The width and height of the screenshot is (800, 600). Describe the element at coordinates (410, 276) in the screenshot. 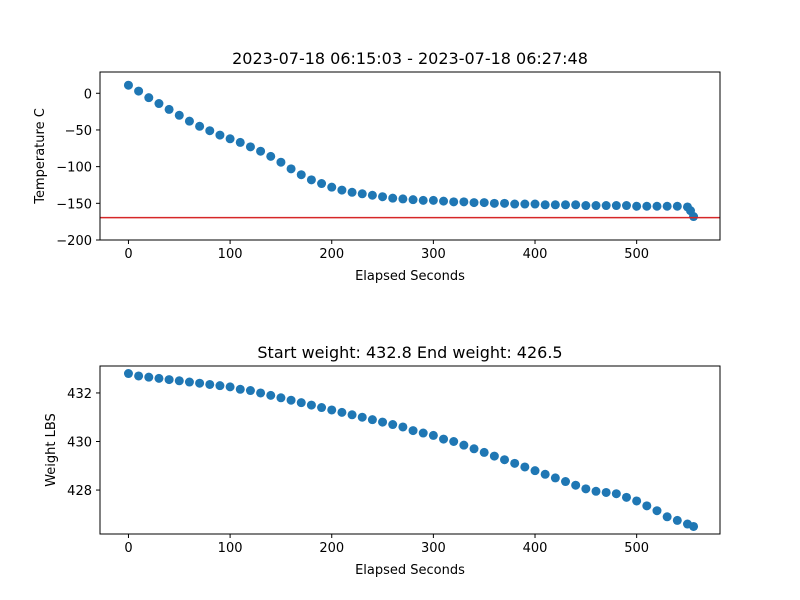

I see `temperature-x-axis-label: Elapsed Seconds` at that location.